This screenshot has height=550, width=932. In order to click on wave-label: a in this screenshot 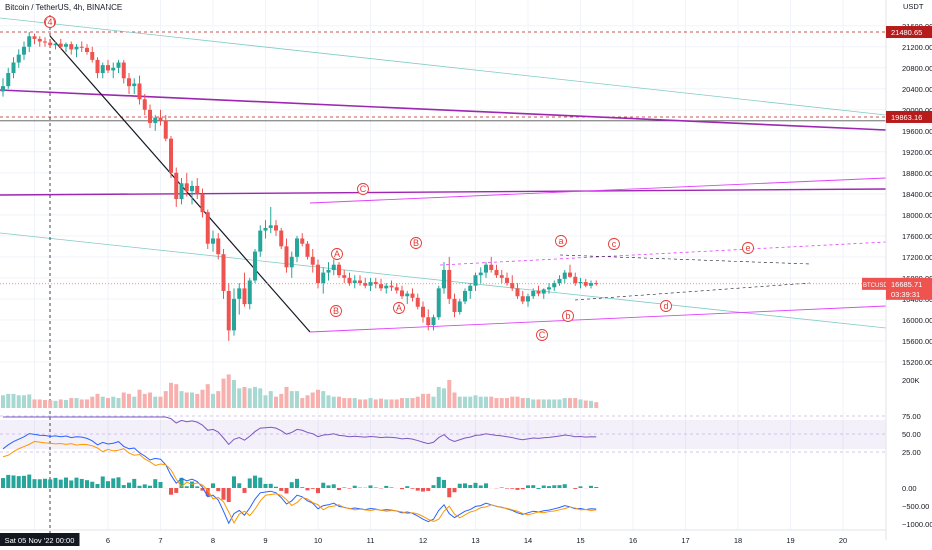, I will do `click(560, 241)`.